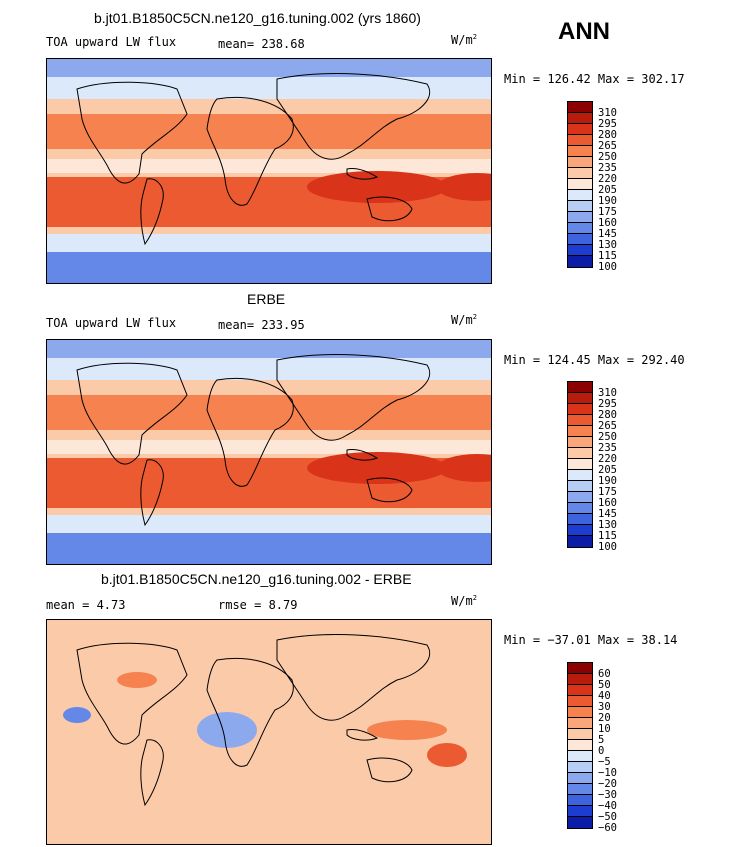  What do you see at coordinates (604, 707) in the screenshot?
I see `colorbar-level-label: 30` at bounding box center [604, 707].